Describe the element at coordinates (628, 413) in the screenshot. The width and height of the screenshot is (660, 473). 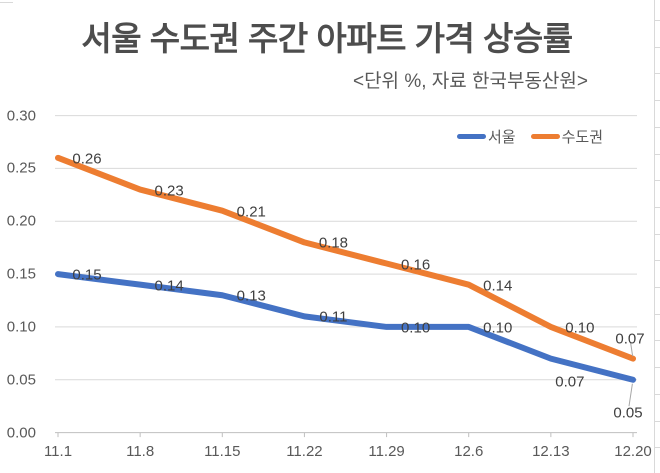
I see `data-label-seoul: 0.05` at that location.